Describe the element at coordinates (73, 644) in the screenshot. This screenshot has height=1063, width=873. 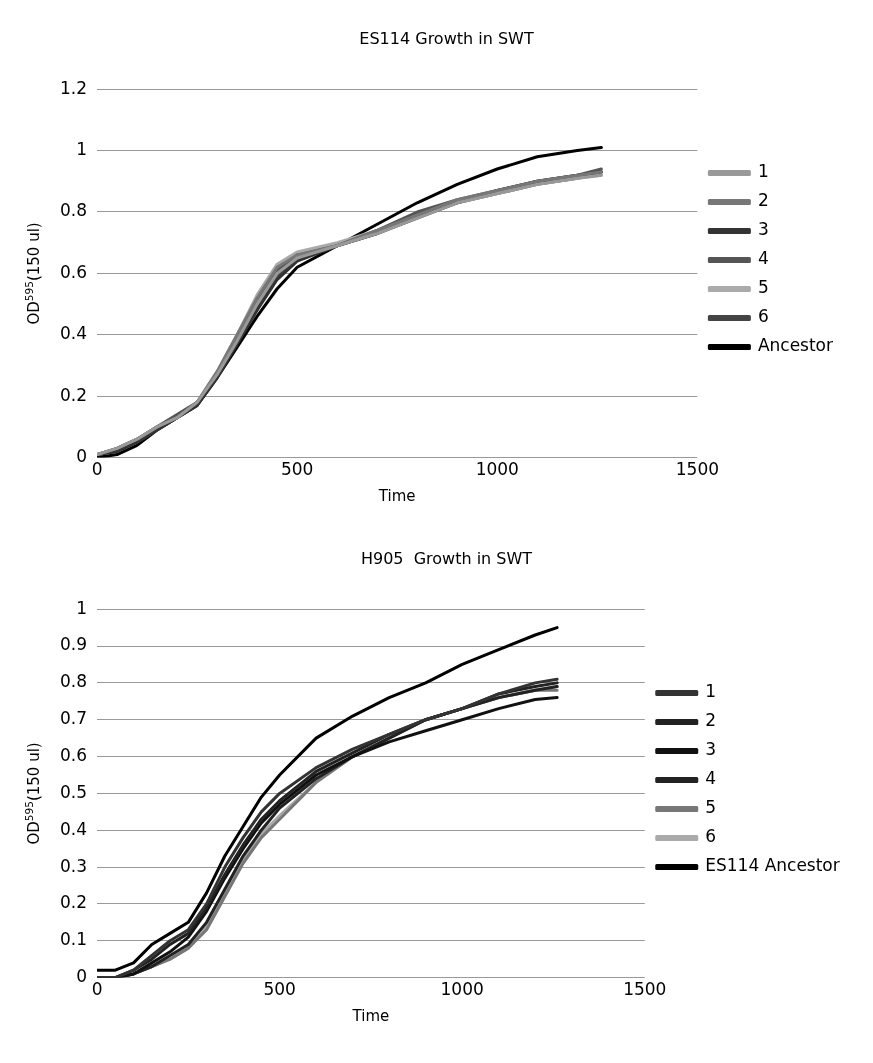
I see `y-tick-label: 0.9` at that location.